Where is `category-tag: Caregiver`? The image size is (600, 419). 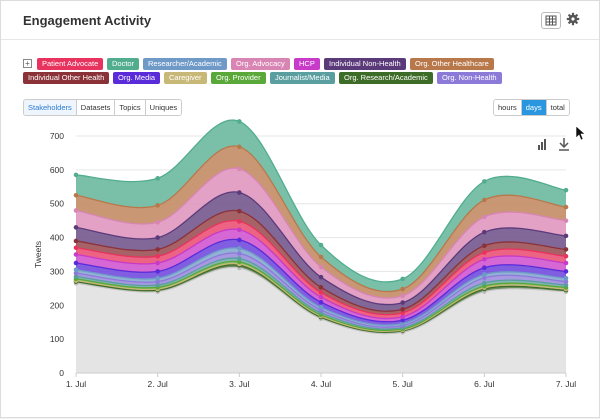
category-tag: Caregiver is located at coordinates (185, 78).